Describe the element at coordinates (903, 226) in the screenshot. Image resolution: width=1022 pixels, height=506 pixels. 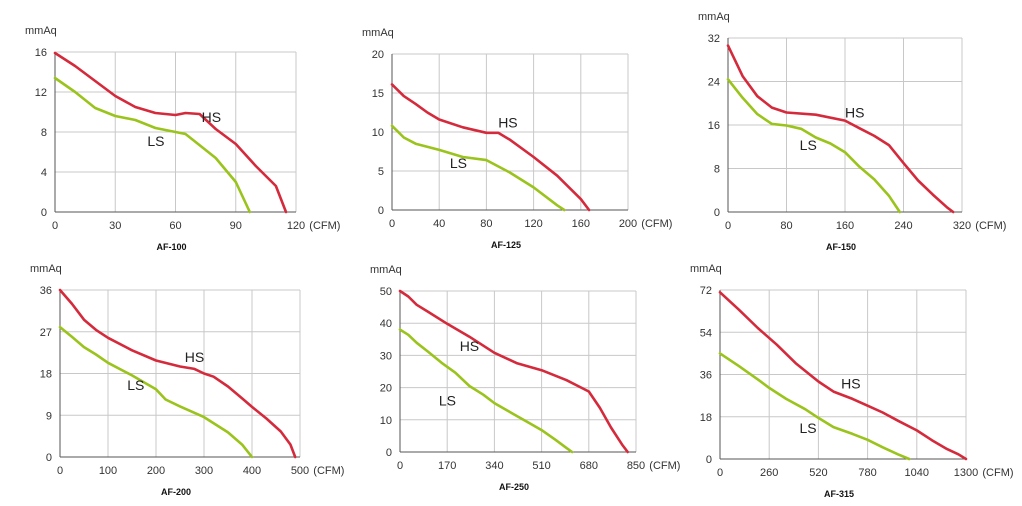
I see `x-tick-label: 240` at that location.